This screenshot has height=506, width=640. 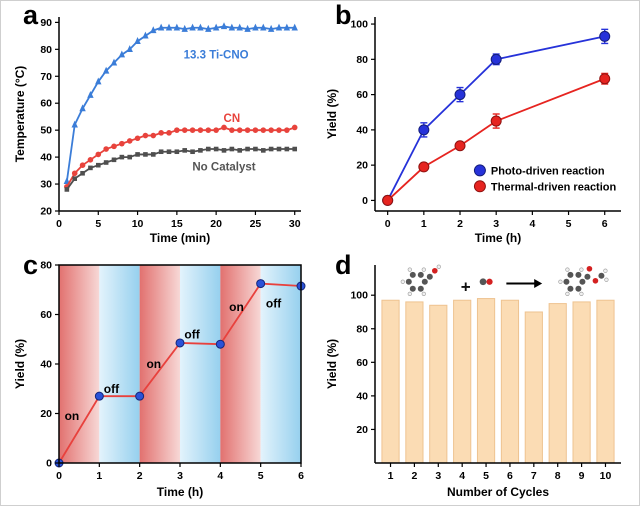 What do you see at coordinates (343, 265) in the screenshot?
I see `panel-label-d: d` at bounding box center [343, 265].